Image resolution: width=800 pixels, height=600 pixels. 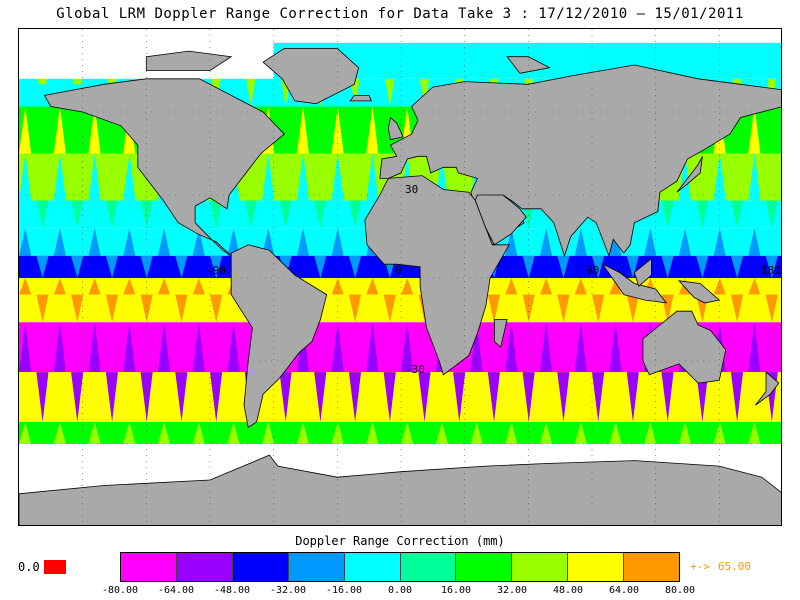 I want to click on nodata-label: 0.0, so click(x=29, y=567).